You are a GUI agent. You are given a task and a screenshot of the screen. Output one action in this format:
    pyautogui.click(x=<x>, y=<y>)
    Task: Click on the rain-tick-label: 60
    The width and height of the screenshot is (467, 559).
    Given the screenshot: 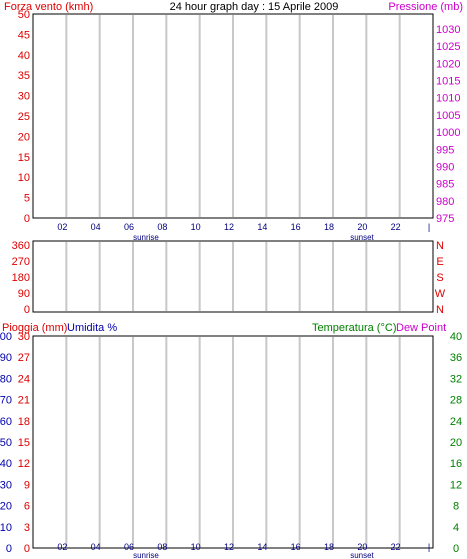 What is the action you would take?
    pyautogui.click(x=6, y=422)
    